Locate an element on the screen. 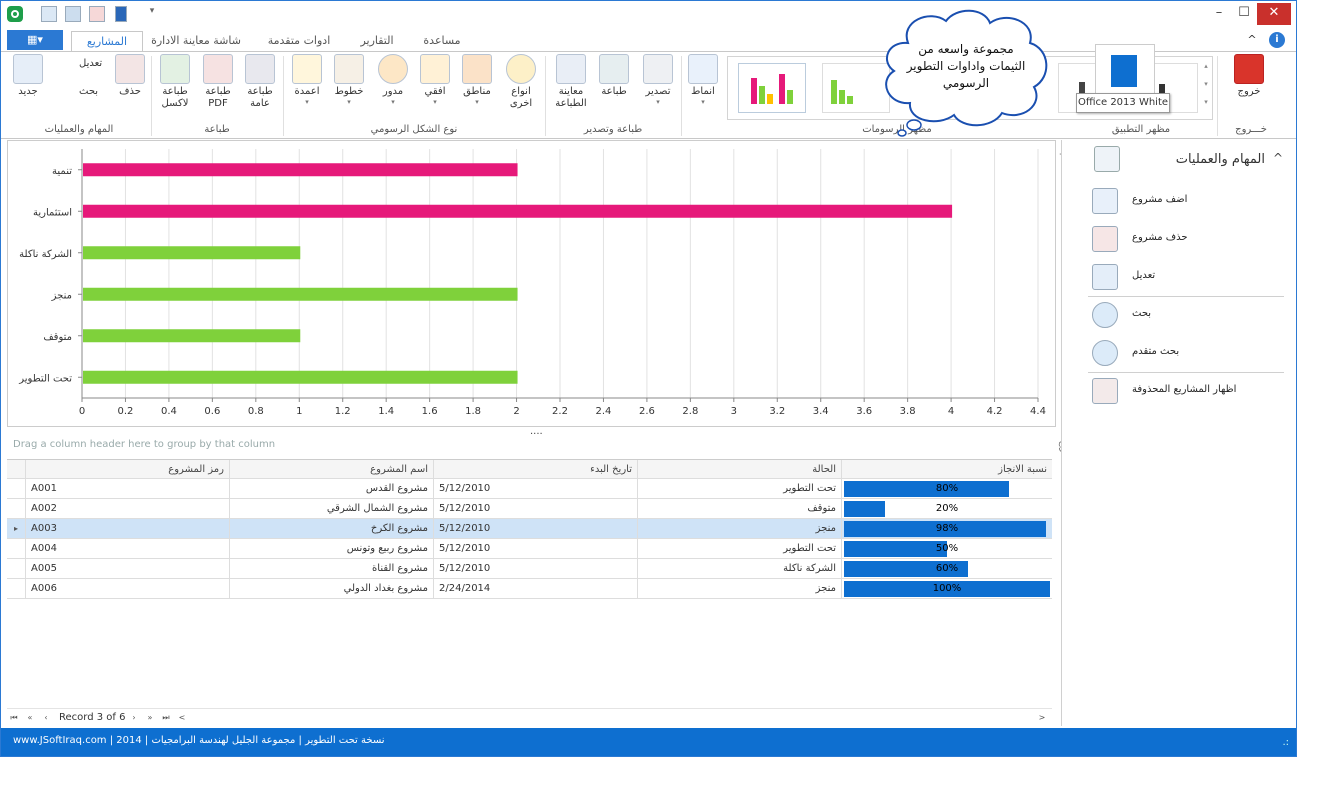 The height and width of the screenshot is (800, 1335). file-menu-button: ▦▾ is located at coordinates (35, 40).